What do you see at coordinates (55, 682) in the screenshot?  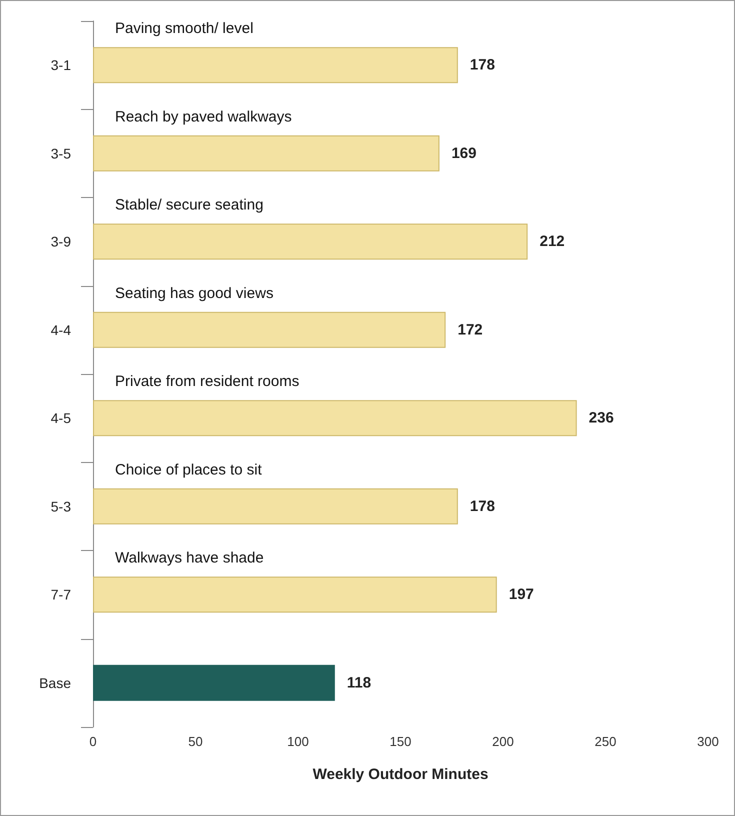 I see `y-tick-label: Base` at bounding box center [55, 682].